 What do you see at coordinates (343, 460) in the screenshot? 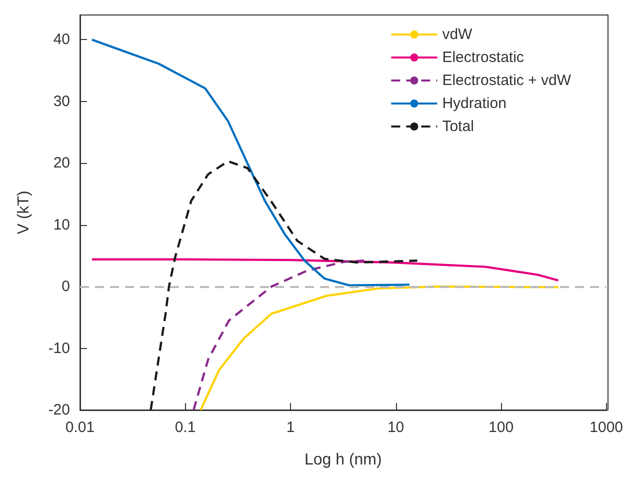
I see `x-axis-title: Log h (nm)` at bounding box center [343, 460].